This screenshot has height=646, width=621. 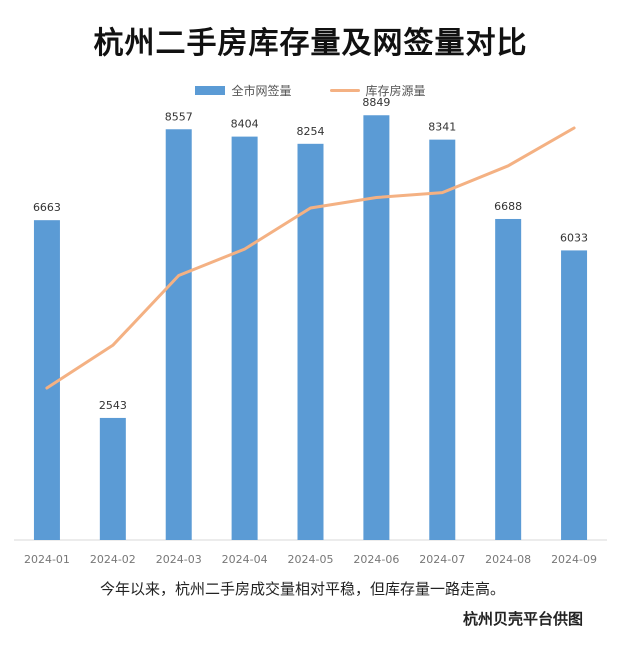 What do you see at coordinates (47, 559) in the screenshot?
I see `x-tick-label: 2024-01` at bounding box center [47, 559].